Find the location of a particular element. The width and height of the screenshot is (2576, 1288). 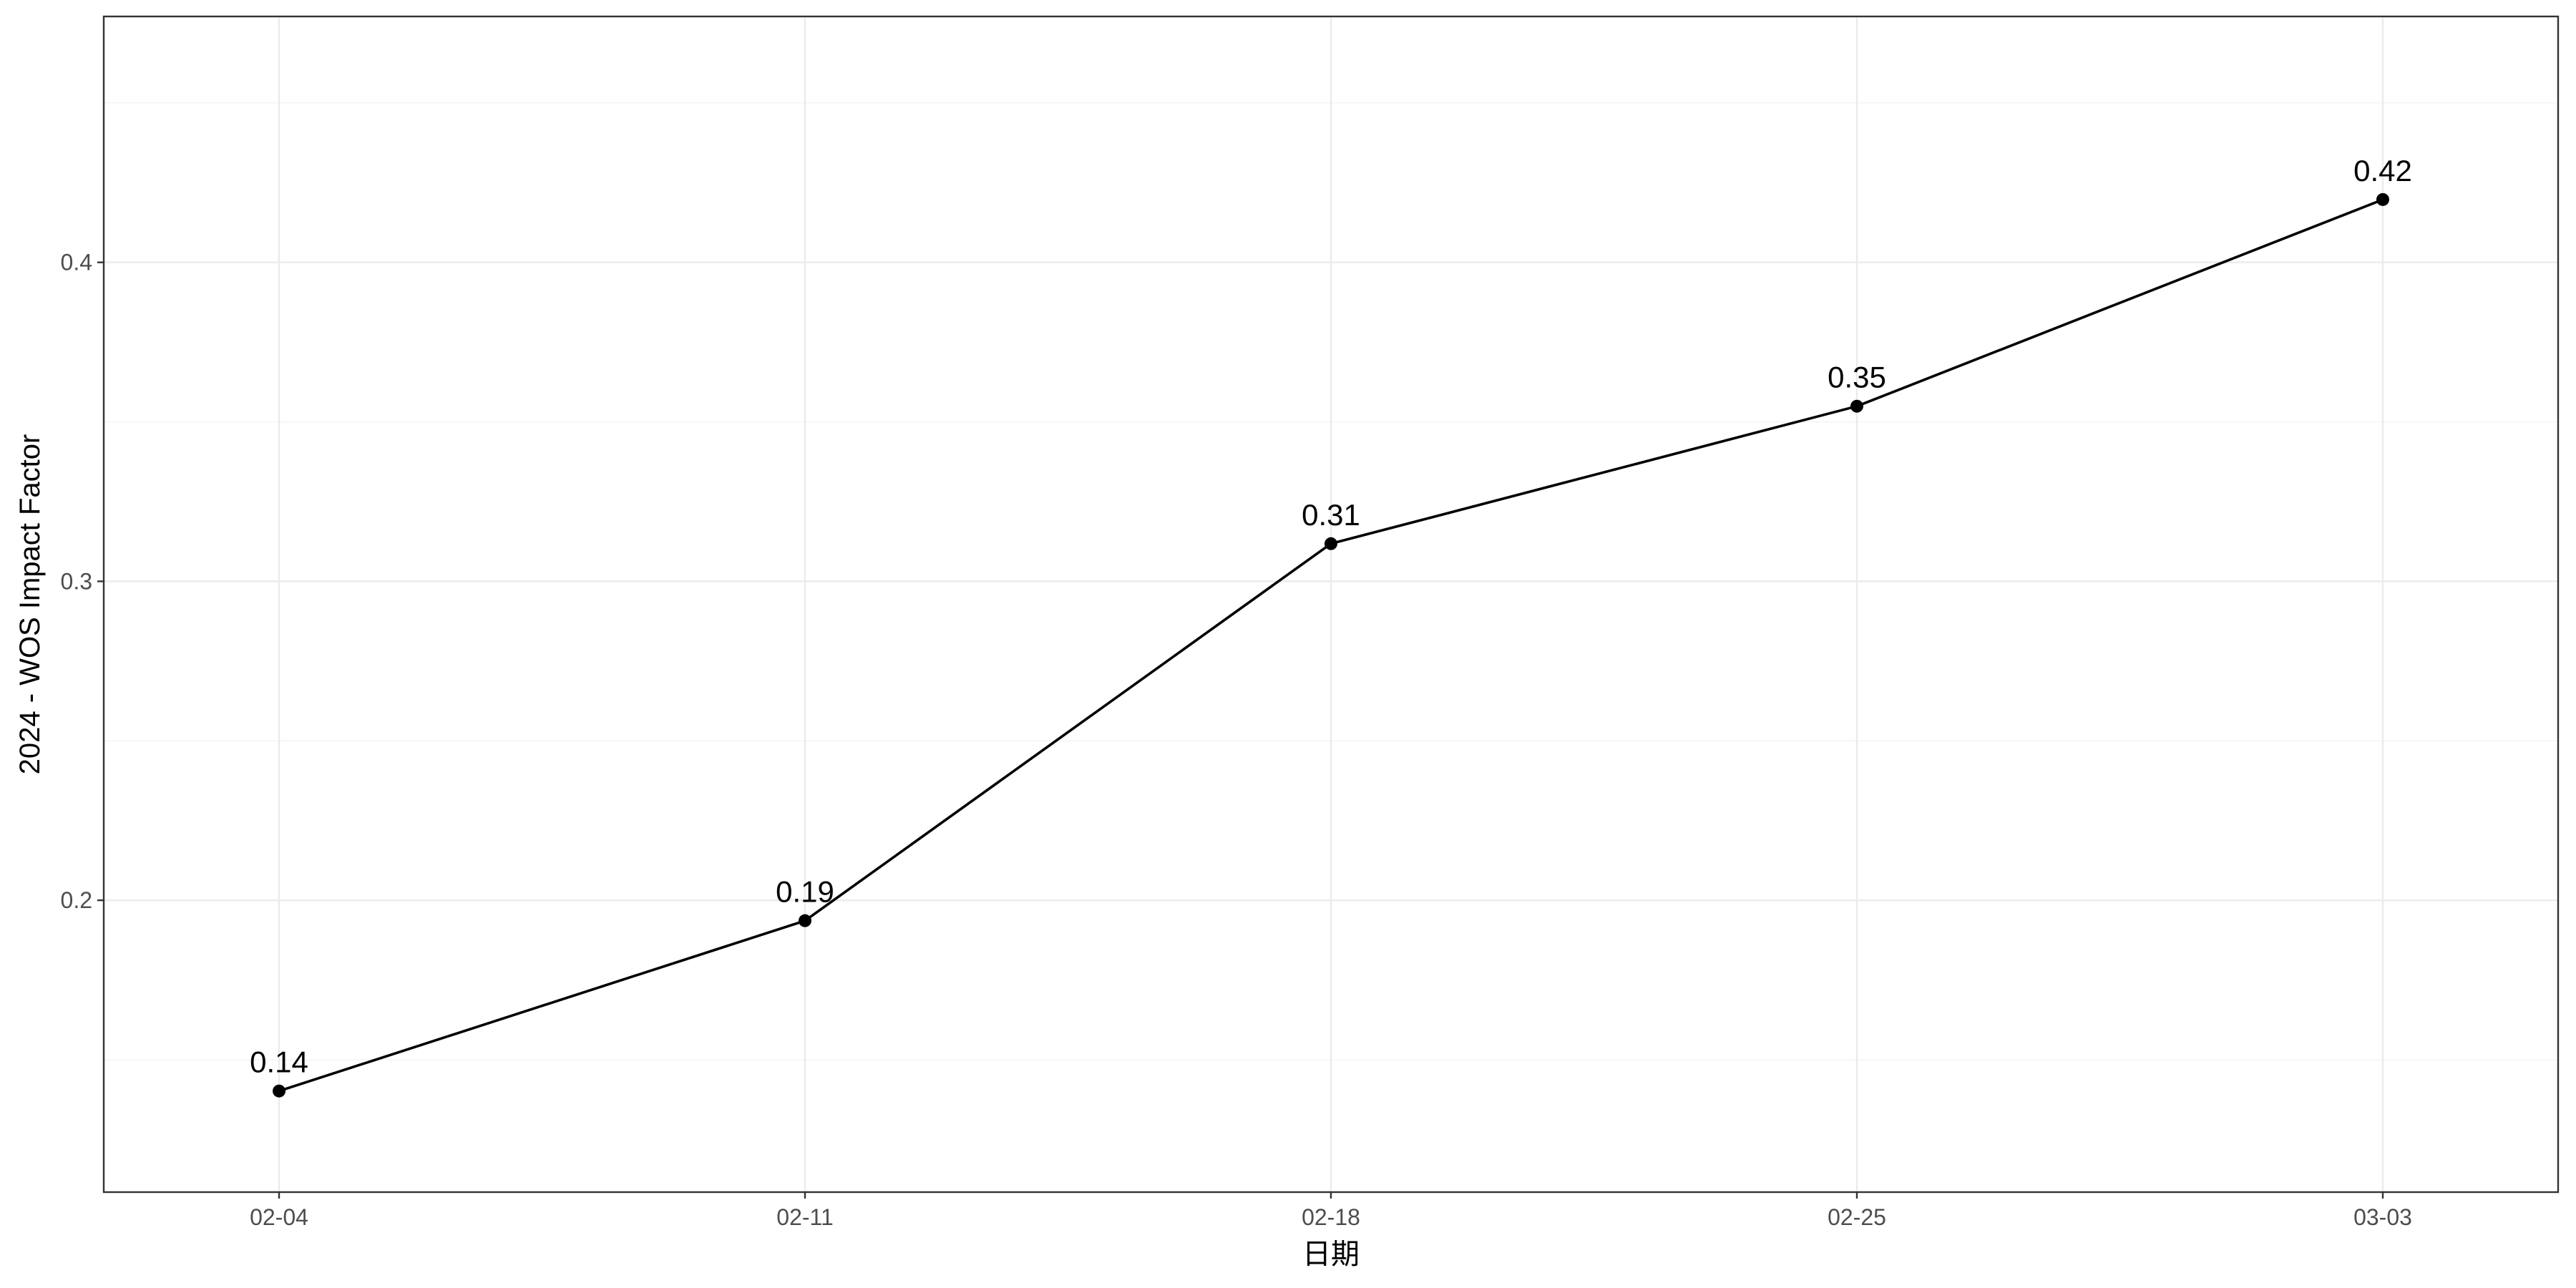

y-axis: 0.2 0.3 0.4 is located at coordinates (82, 581).